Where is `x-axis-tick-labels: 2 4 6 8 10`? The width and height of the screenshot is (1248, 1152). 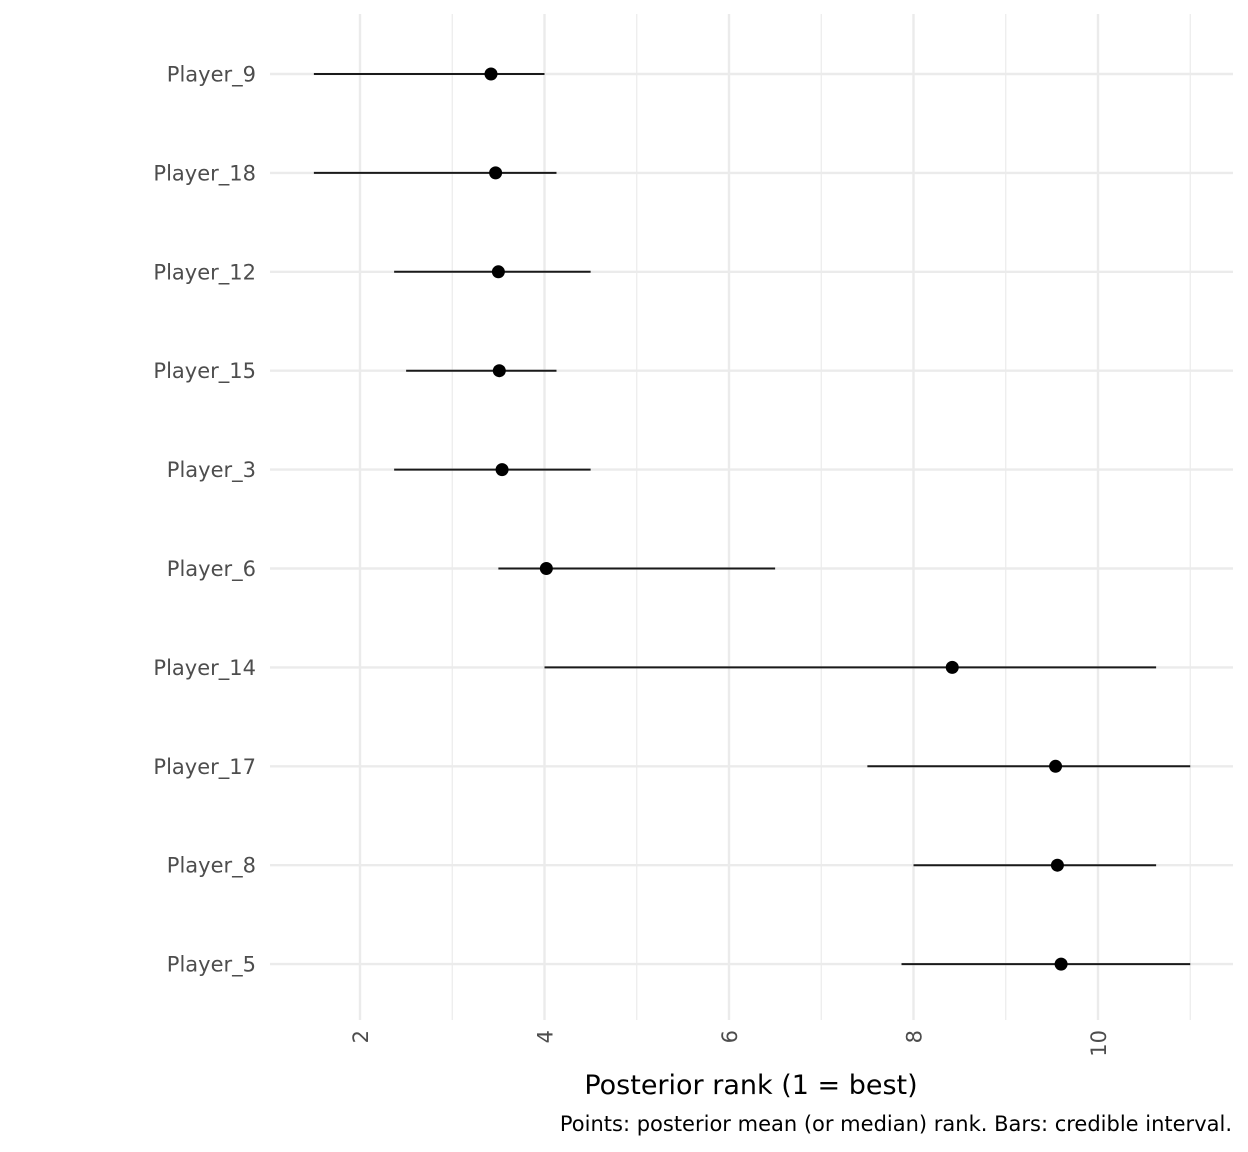
x-axis-tick-labels: 2 4 6 8 10 is located at coordinates (730, 1043).